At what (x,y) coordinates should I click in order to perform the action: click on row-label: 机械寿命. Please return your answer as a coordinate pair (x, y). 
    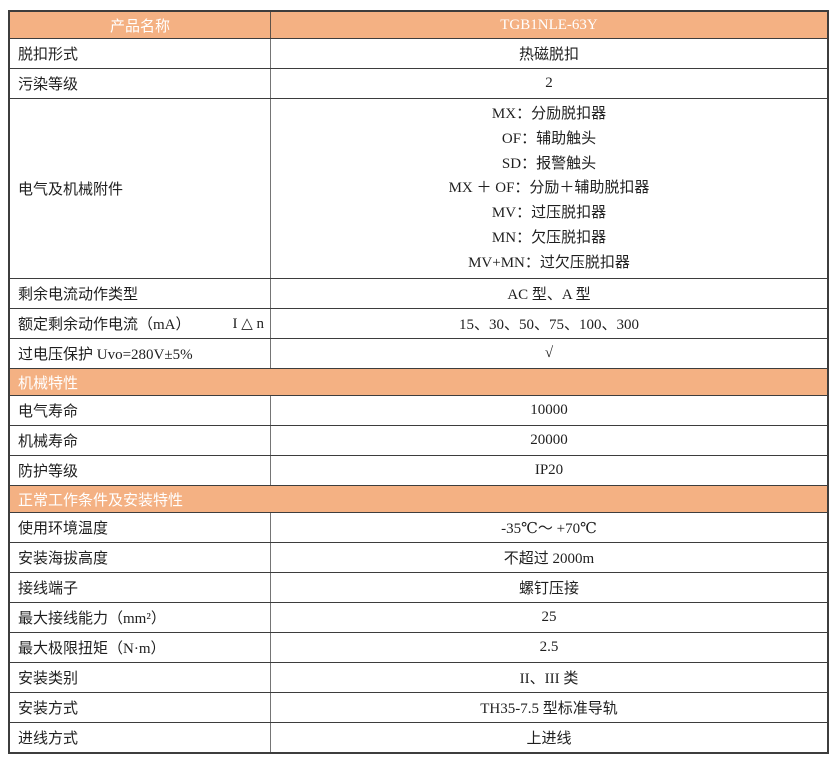
    Looking at the image, I should click on (140, 440).